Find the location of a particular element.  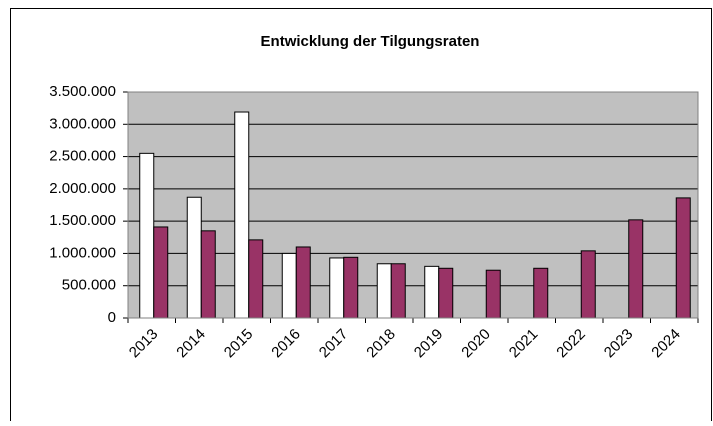

y-tick-label: 1.500.000 is located at coordinates (82, 220).